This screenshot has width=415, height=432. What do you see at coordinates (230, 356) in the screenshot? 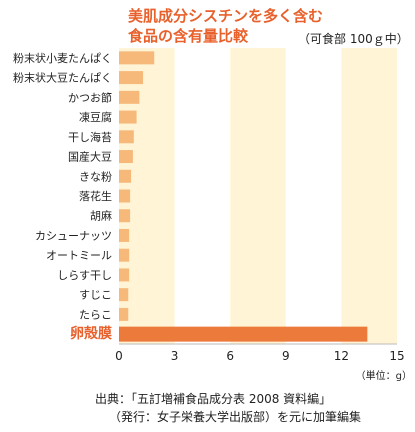
I see `x-tick-label: 6` at bounding box center [230, 356].